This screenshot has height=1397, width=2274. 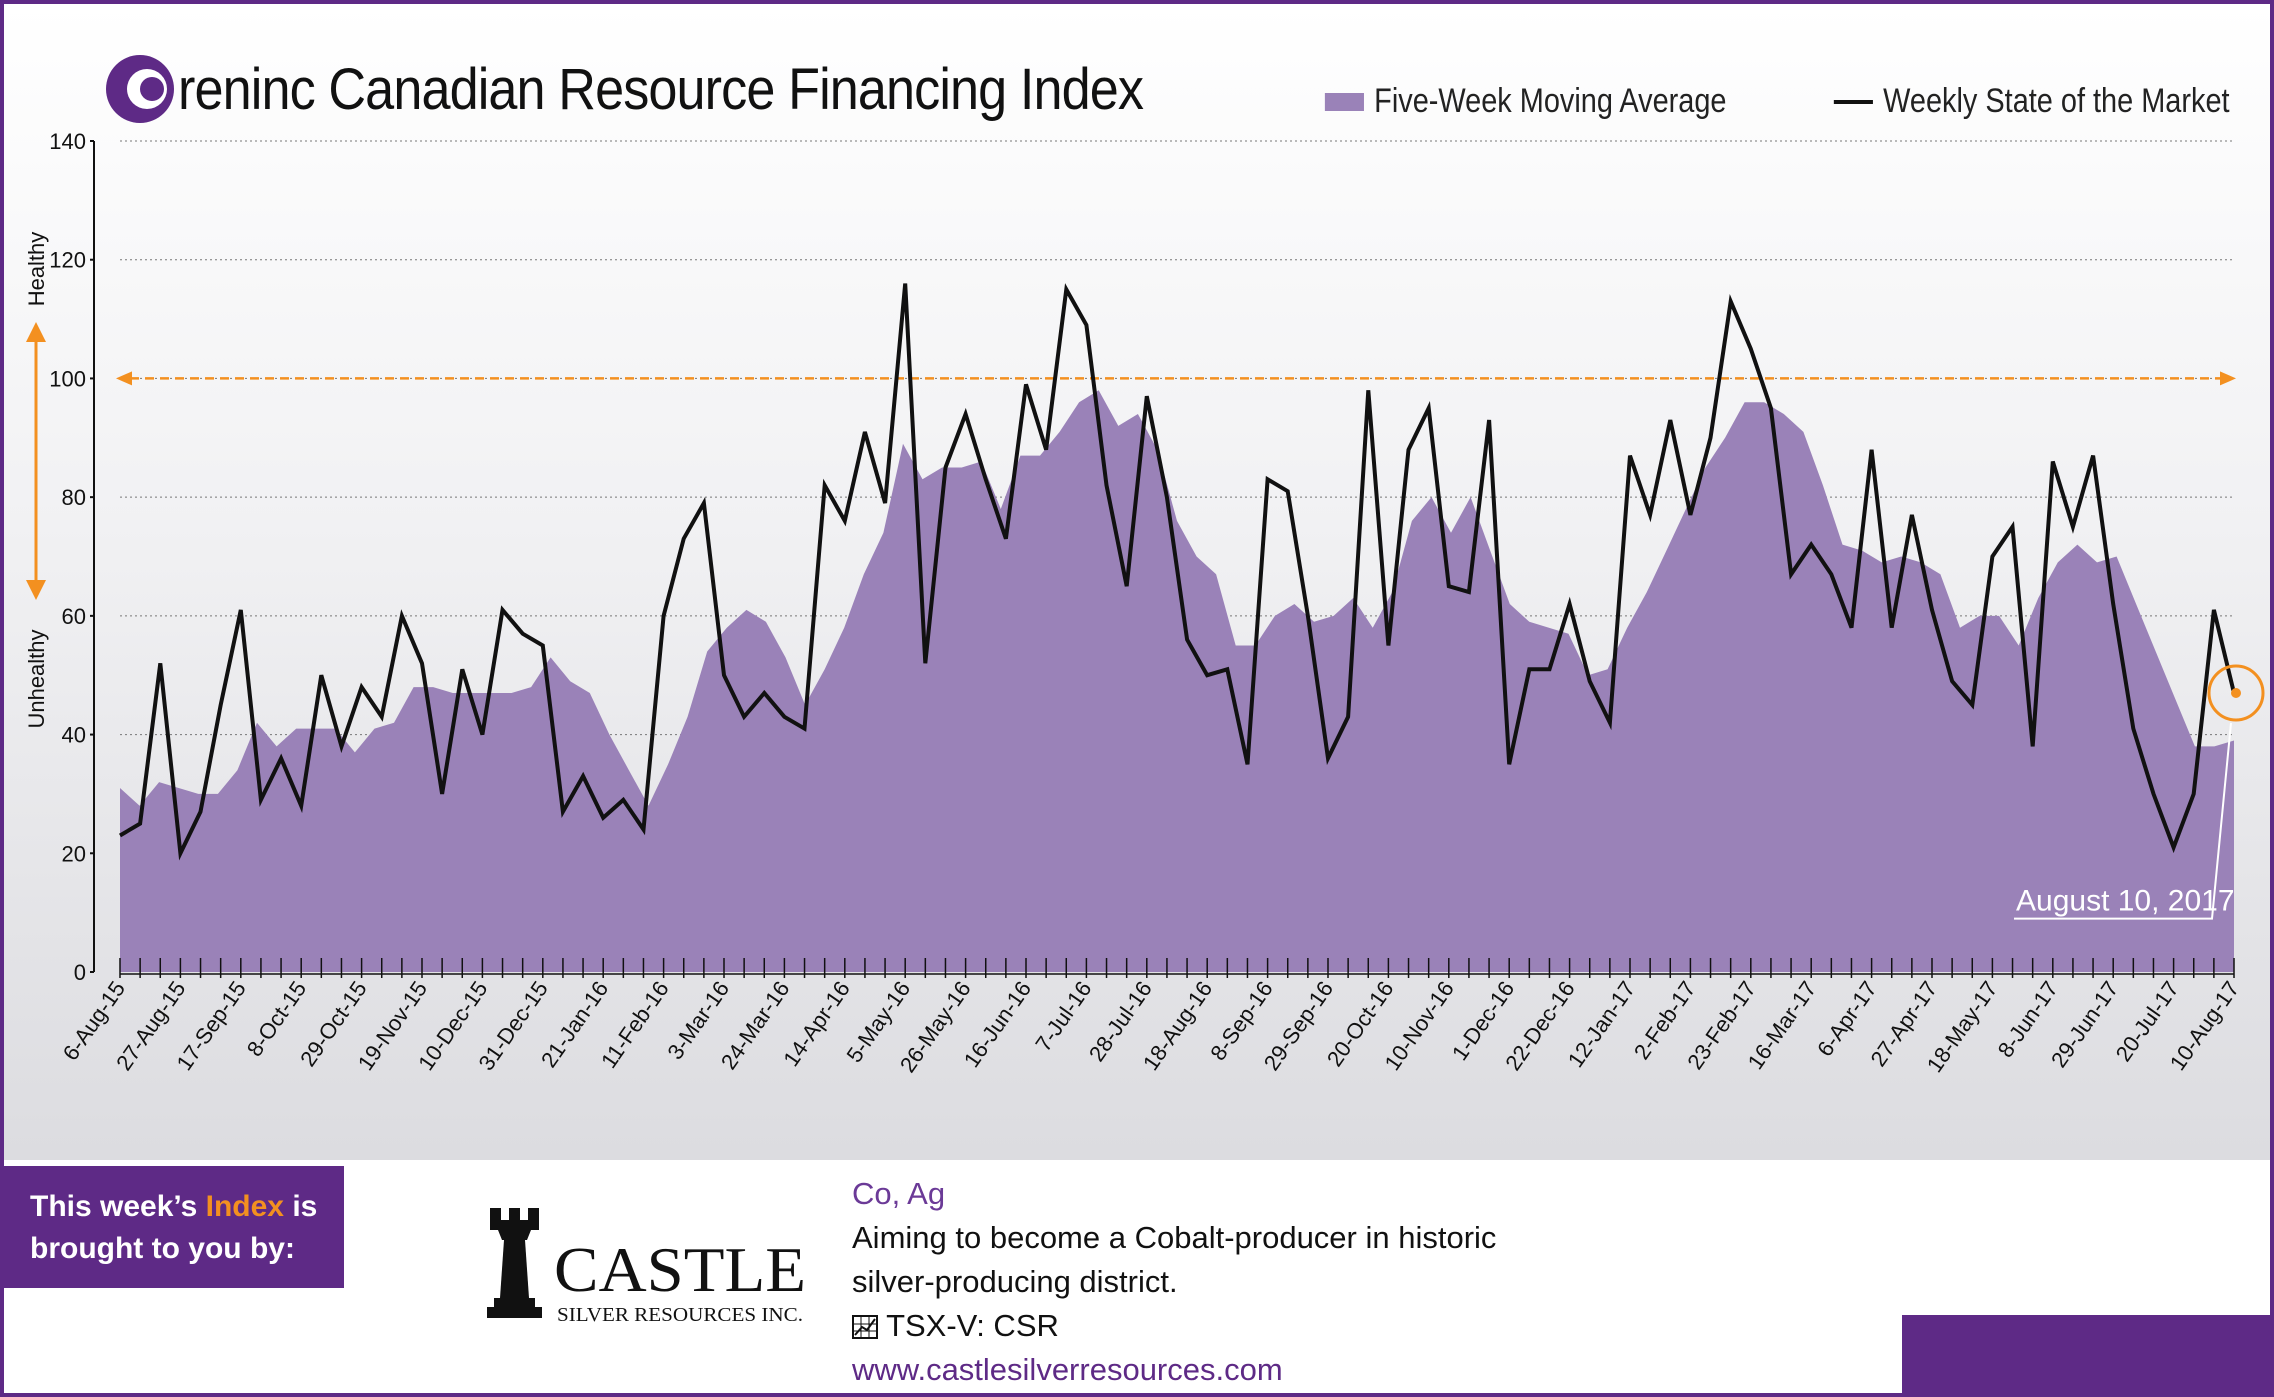 I want to click on sponsor-ticker: TSX-V: CSR, so click(x=972, y=1326).